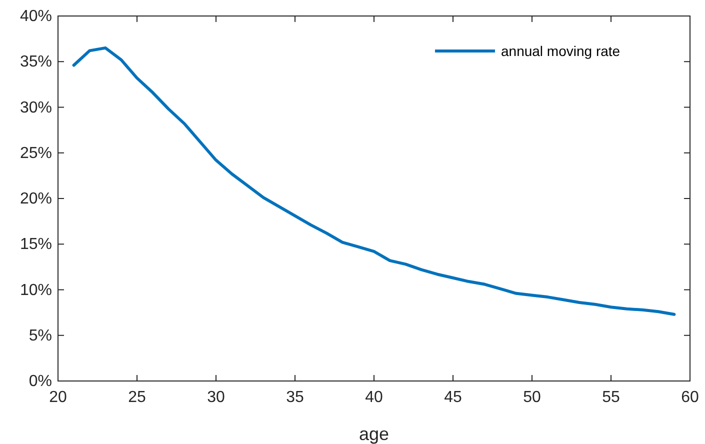  What do you see at coordinates (690, 397) in the screenshot?
I see `x-tick-label: 60` at bounding box center [690, 397].